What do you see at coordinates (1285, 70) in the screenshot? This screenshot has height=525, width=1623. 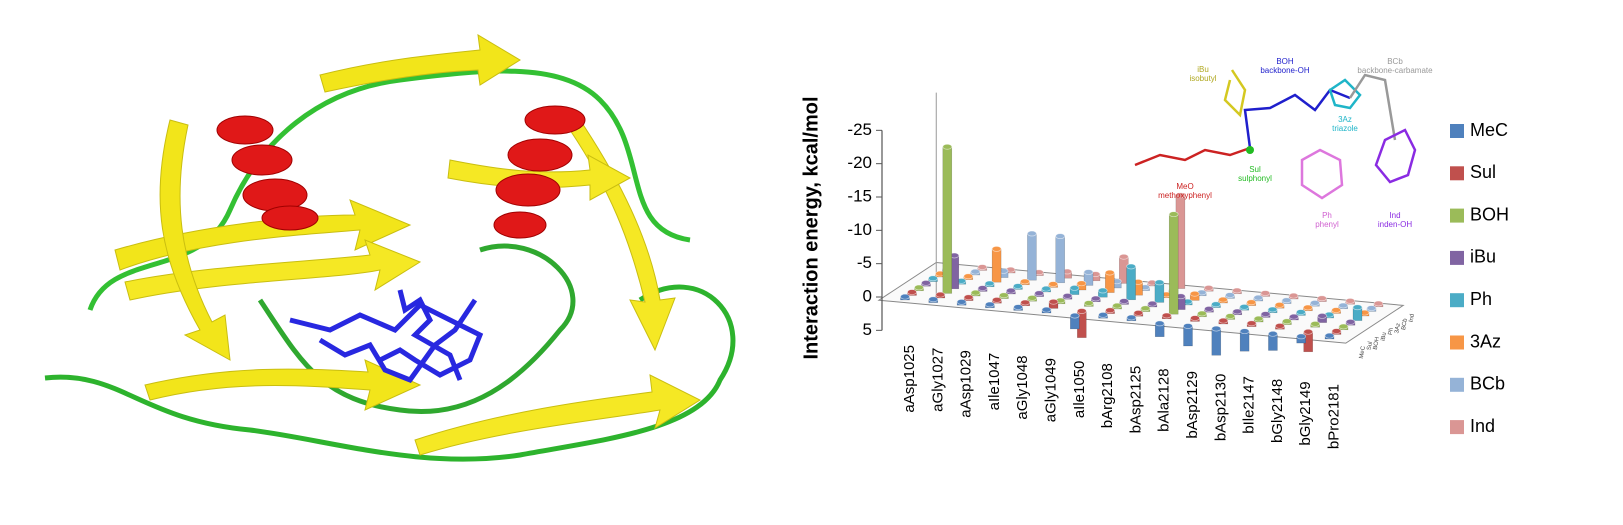 I see `annotation-subtitle: backbone-OH` at bounding box center [1285, 70].